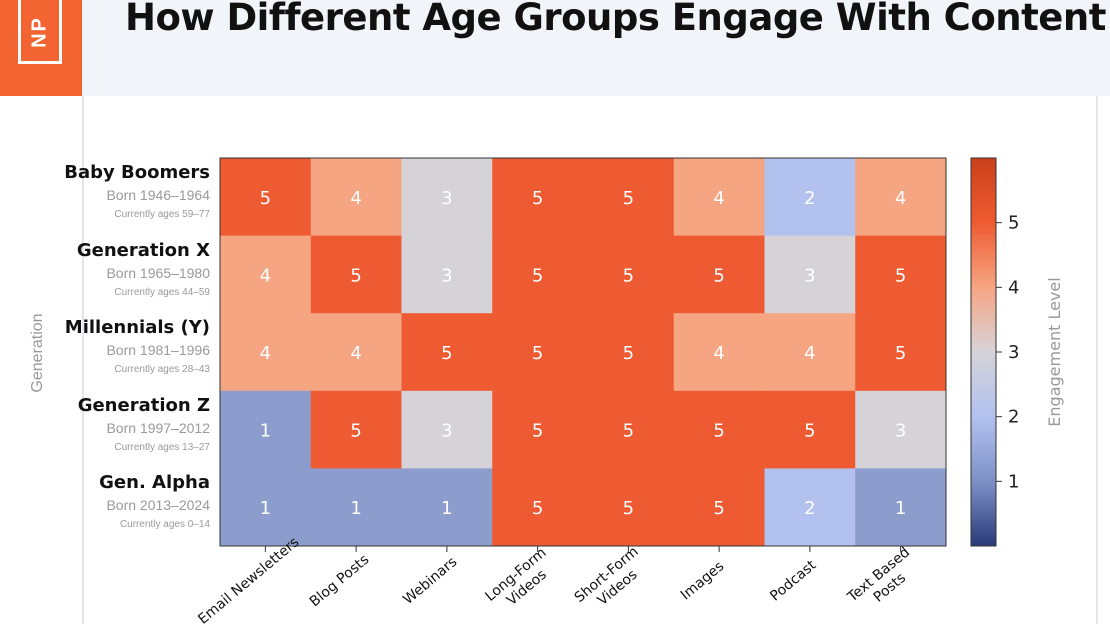  I want to click on colorbar-title: Engagement Level, so click(1054, 351).